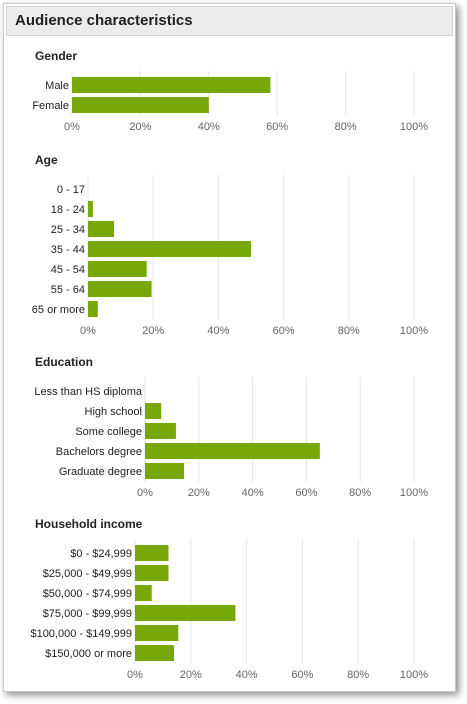 Image resolution: width=467 pixels, height=704 pixels. I want to click on category-label: Male, so click(57, 86).